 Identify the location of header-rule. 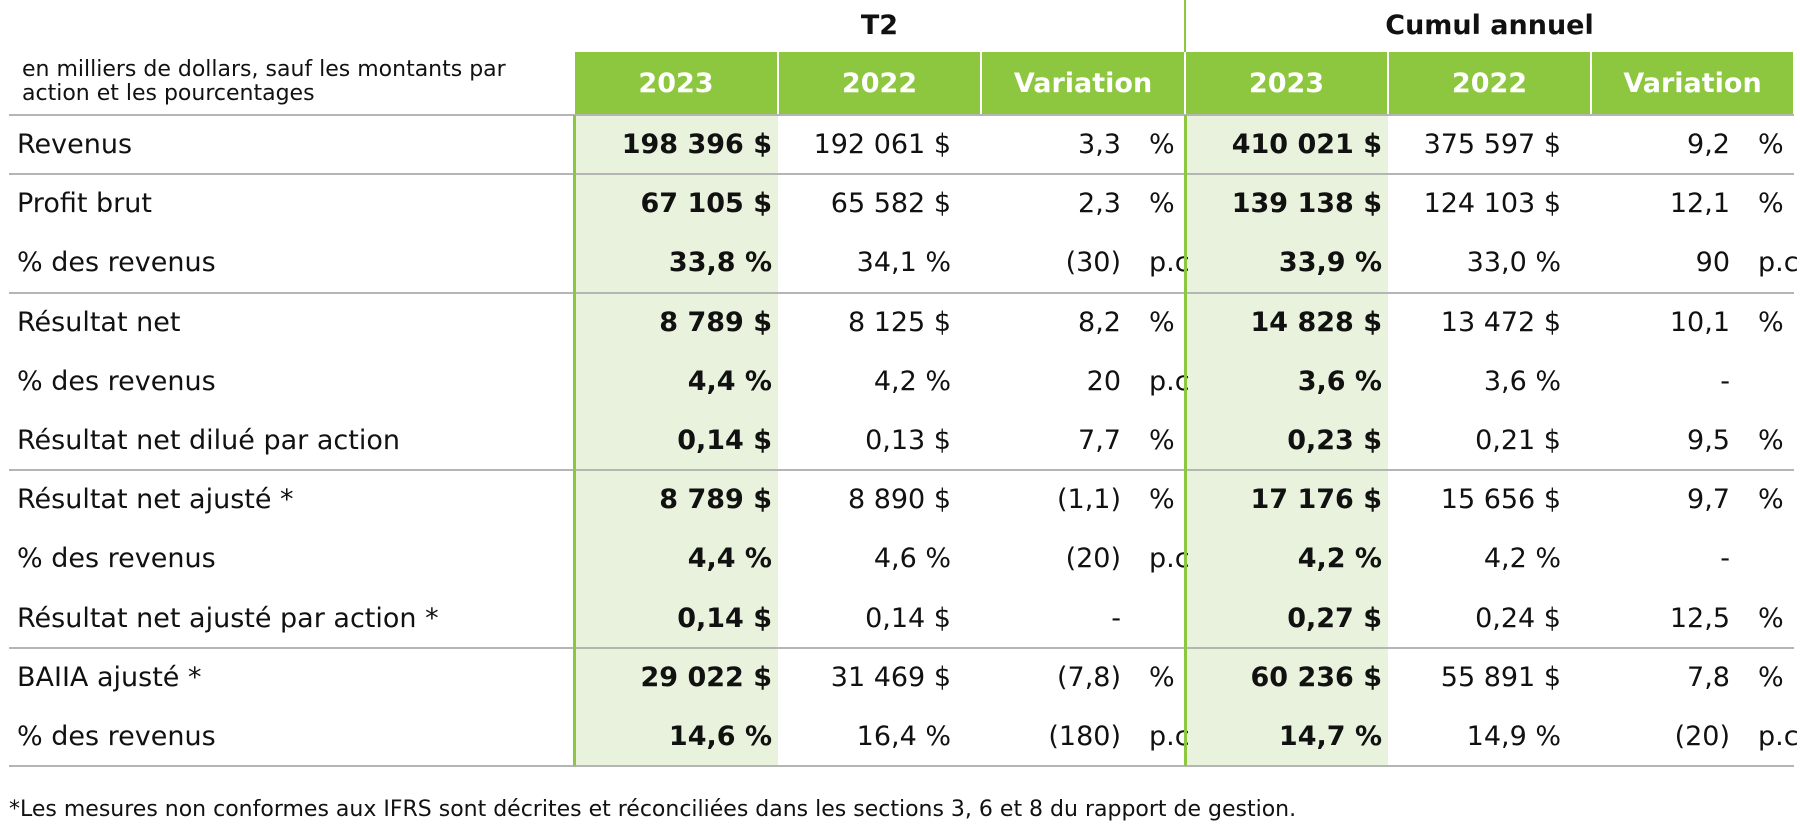
(901, 115).